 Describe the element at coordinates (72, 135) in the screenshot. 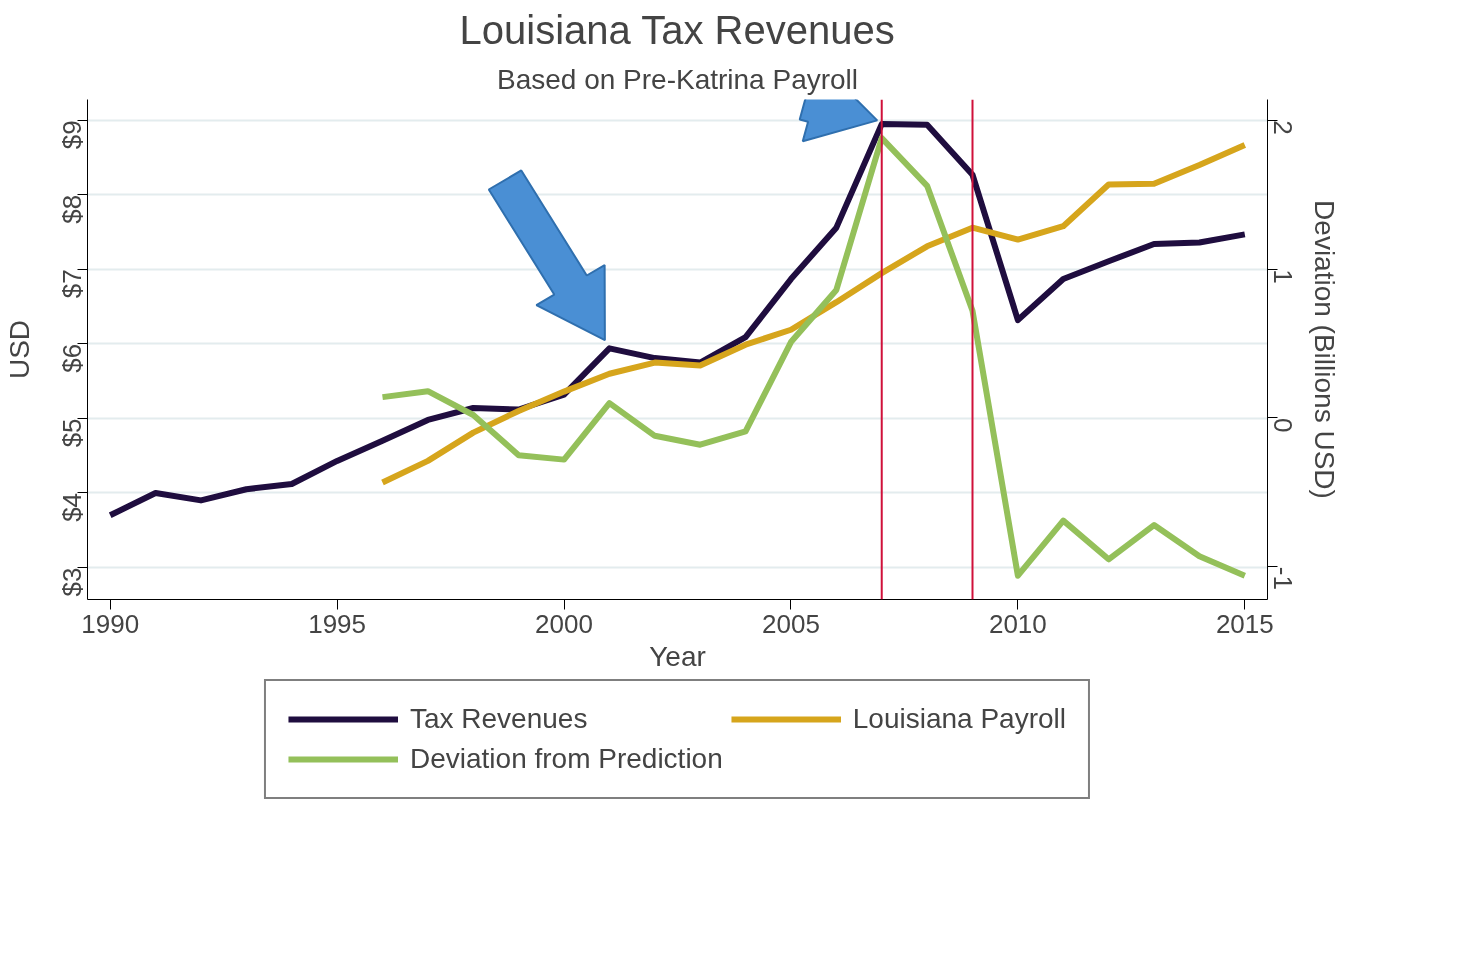

I see `y-tick-label: $9` at that location.